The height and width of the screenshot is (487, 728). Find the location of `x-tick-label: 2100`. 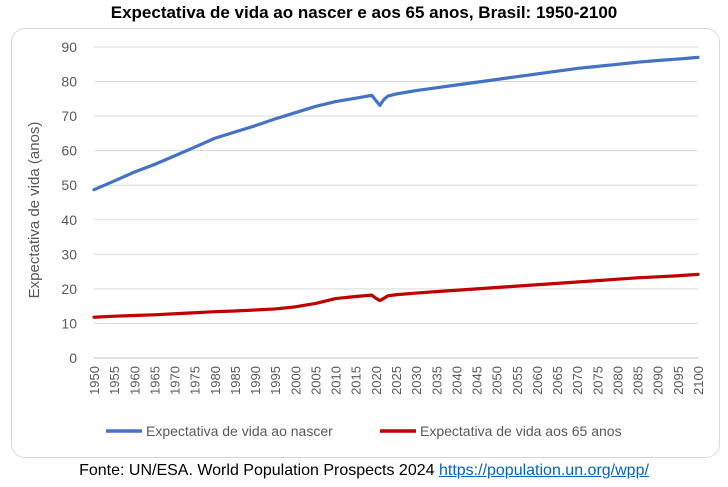

x-tick-label: 2100 is located at coordinates (698, 380).